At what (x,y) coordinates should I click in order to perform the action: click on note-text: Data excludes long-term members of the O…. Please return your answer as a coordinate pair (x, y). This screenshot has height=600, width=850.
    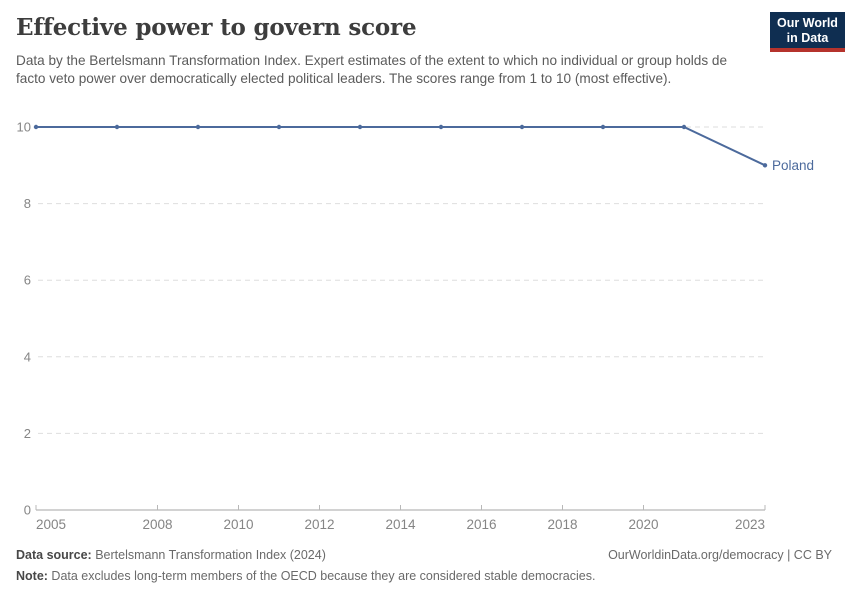
    Looking at the image, I should click on (321, 576).